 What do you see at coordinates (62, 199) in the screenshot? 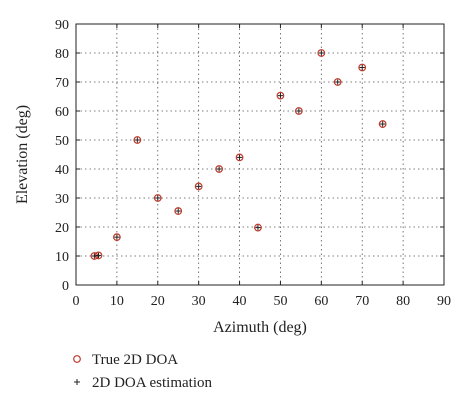
I see `y-tick-label: 30` at bounding box center [62, 199].